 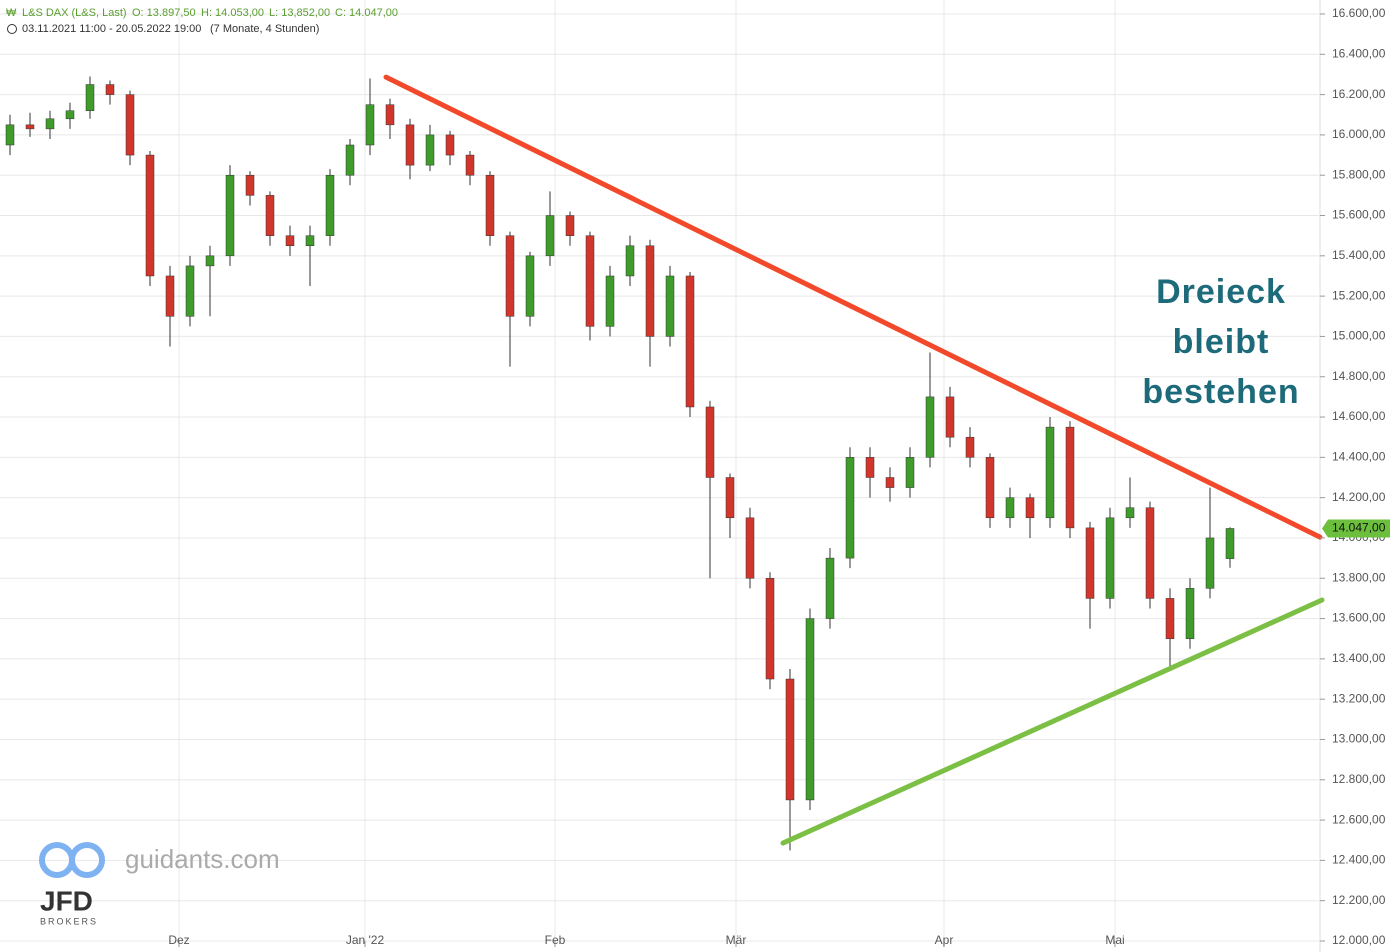 What do you see at coordinates (1359, 255) in the screenshot?
I see `y-tick-label: 15.400,00` at bounding box center [1359, 255].